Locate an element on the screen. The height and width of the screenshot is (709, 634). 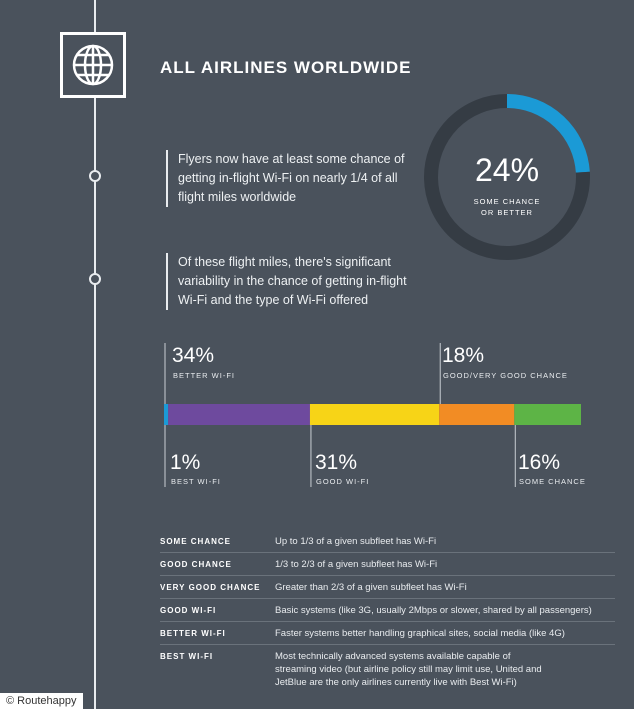
donut-label-line2: OR BETTER is located at coordinates (507, 212).